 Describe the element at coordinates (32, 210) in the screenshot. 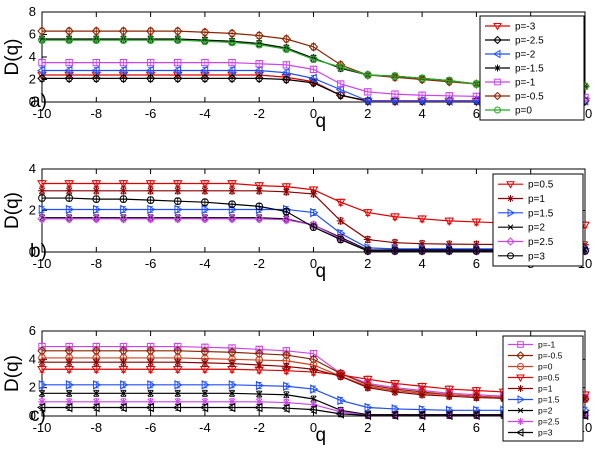

I see `y-tick-label: 2` at that location.